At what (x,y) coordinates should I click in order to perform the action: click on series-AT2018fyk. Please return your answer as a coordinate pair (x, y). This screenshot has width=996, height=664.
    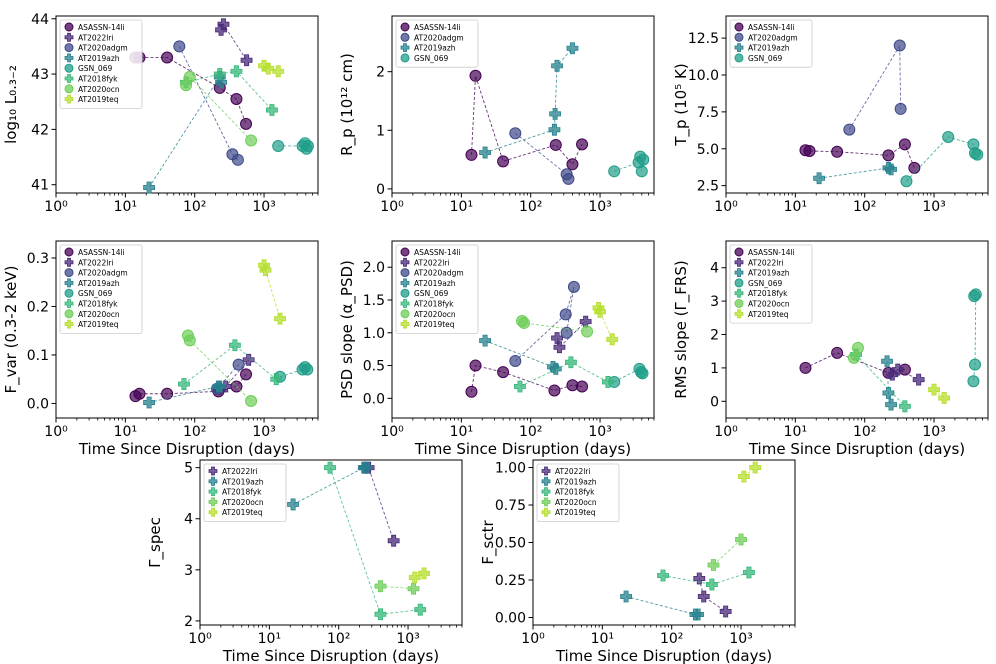
    Looking at the image, I should click on (229, 90).